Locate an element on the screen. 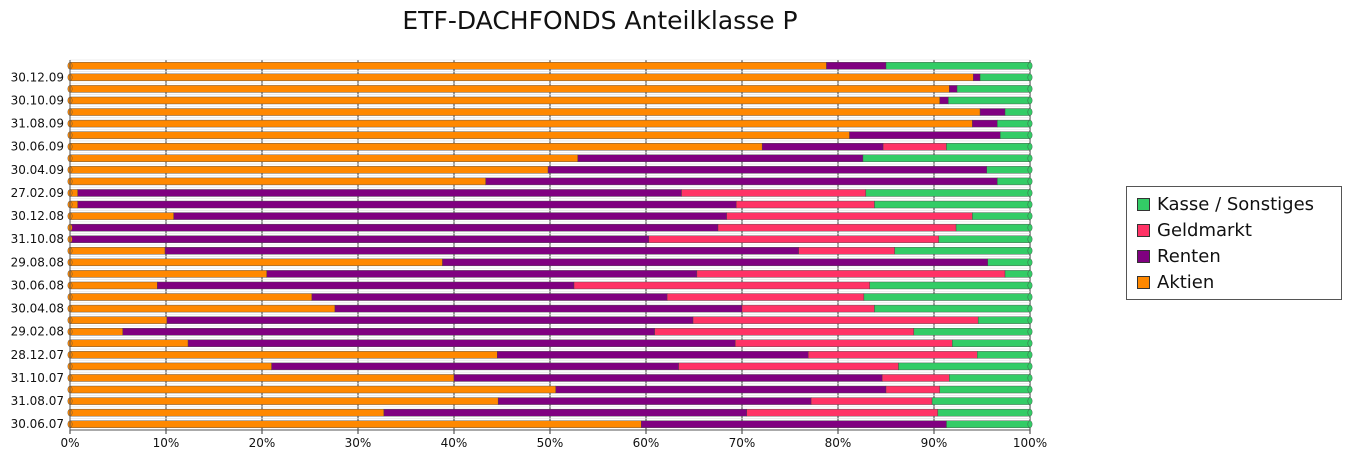 This screenshot has height=461, width=1353. y-tick-label: 27.02.09 is located at coordinates (37, 193).